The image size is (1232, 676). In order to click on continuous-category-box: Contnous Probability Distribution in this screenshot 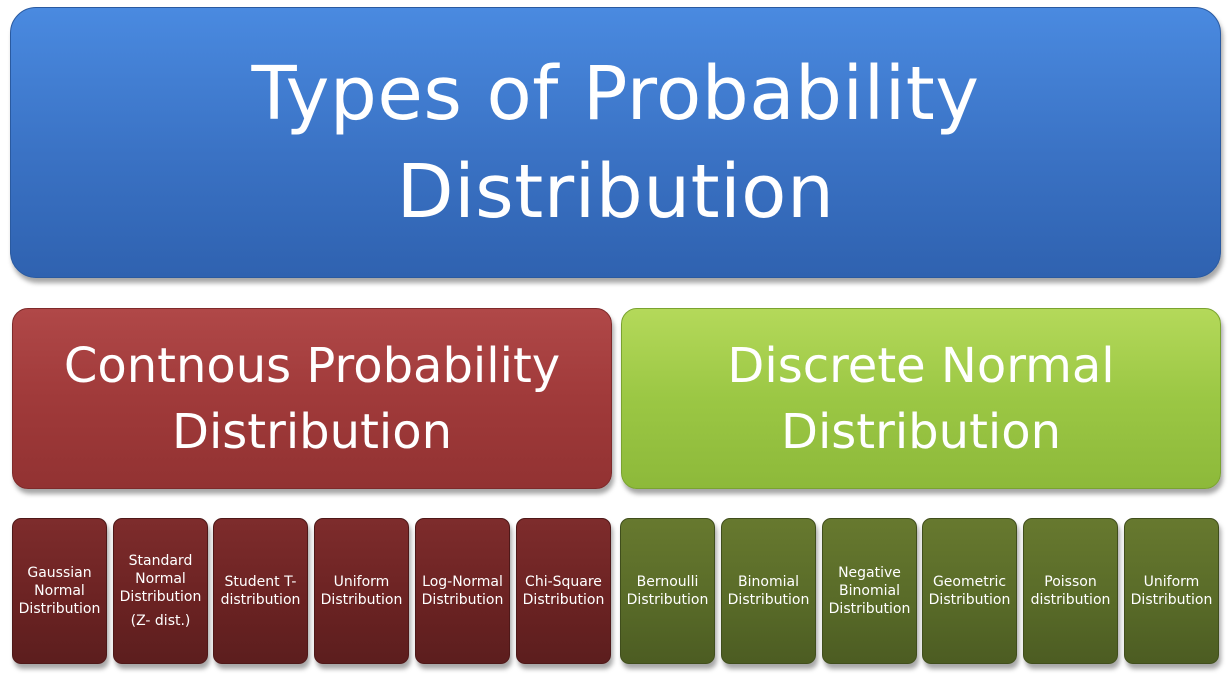, I will do `click(312, 398)`.